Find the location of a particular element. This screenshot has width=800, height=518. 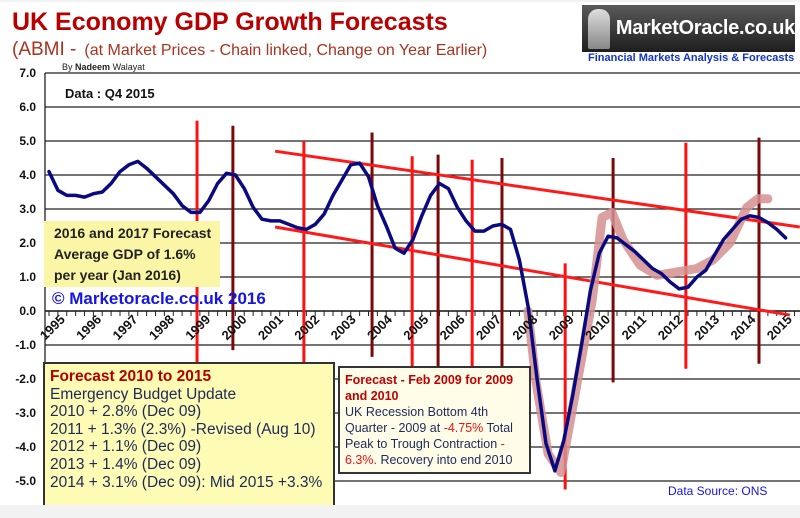

y-tick-label: 6.0 is located at coordinates (27, 107).